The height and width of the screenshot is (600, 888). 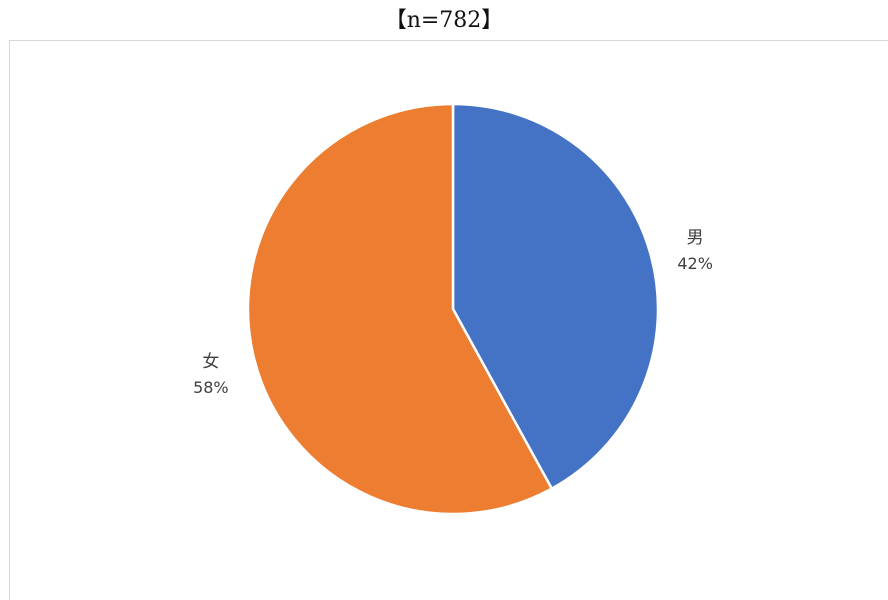 I want to click on slice-category-label: 女, so click(x=210, y=362).